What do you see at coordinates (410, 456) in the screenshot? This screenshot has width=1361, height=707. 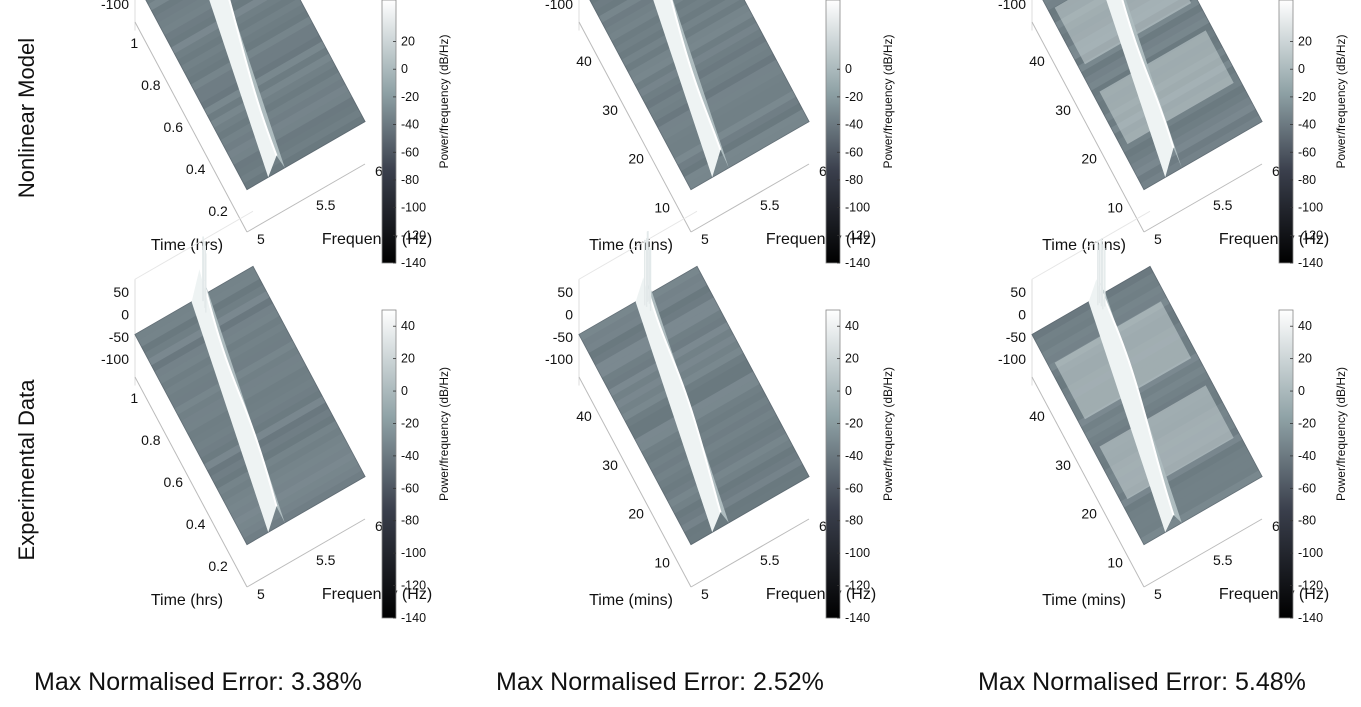 I see `colorbar-tick-label: -40` at bounding box center [410, 456].